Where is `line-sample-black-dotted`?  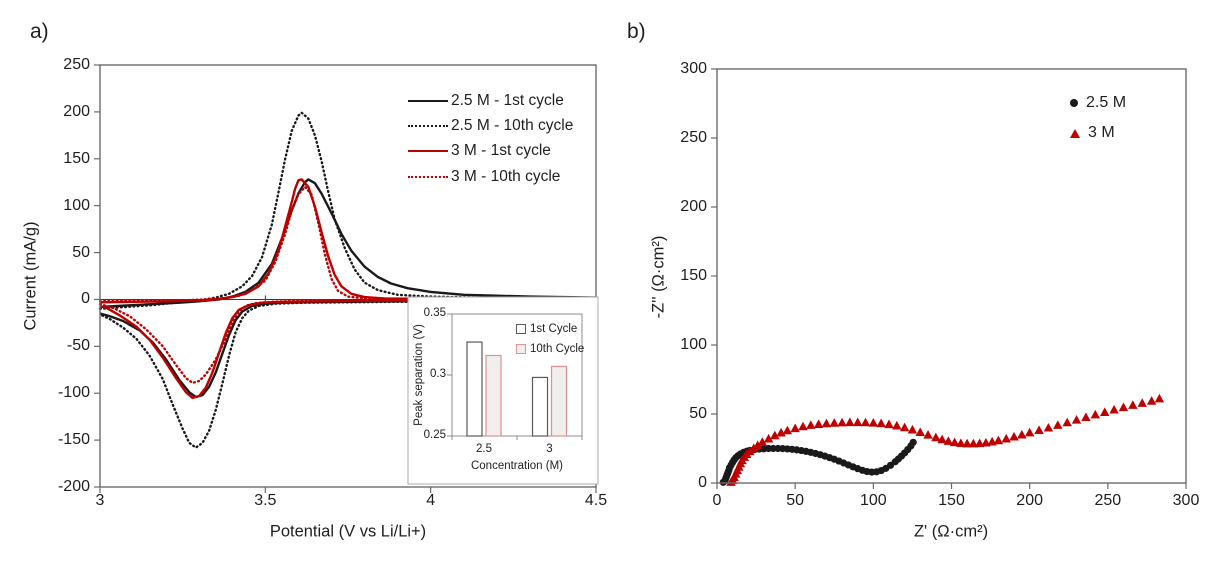
line-sample-black-dotted is located at coordinates (428, 125).